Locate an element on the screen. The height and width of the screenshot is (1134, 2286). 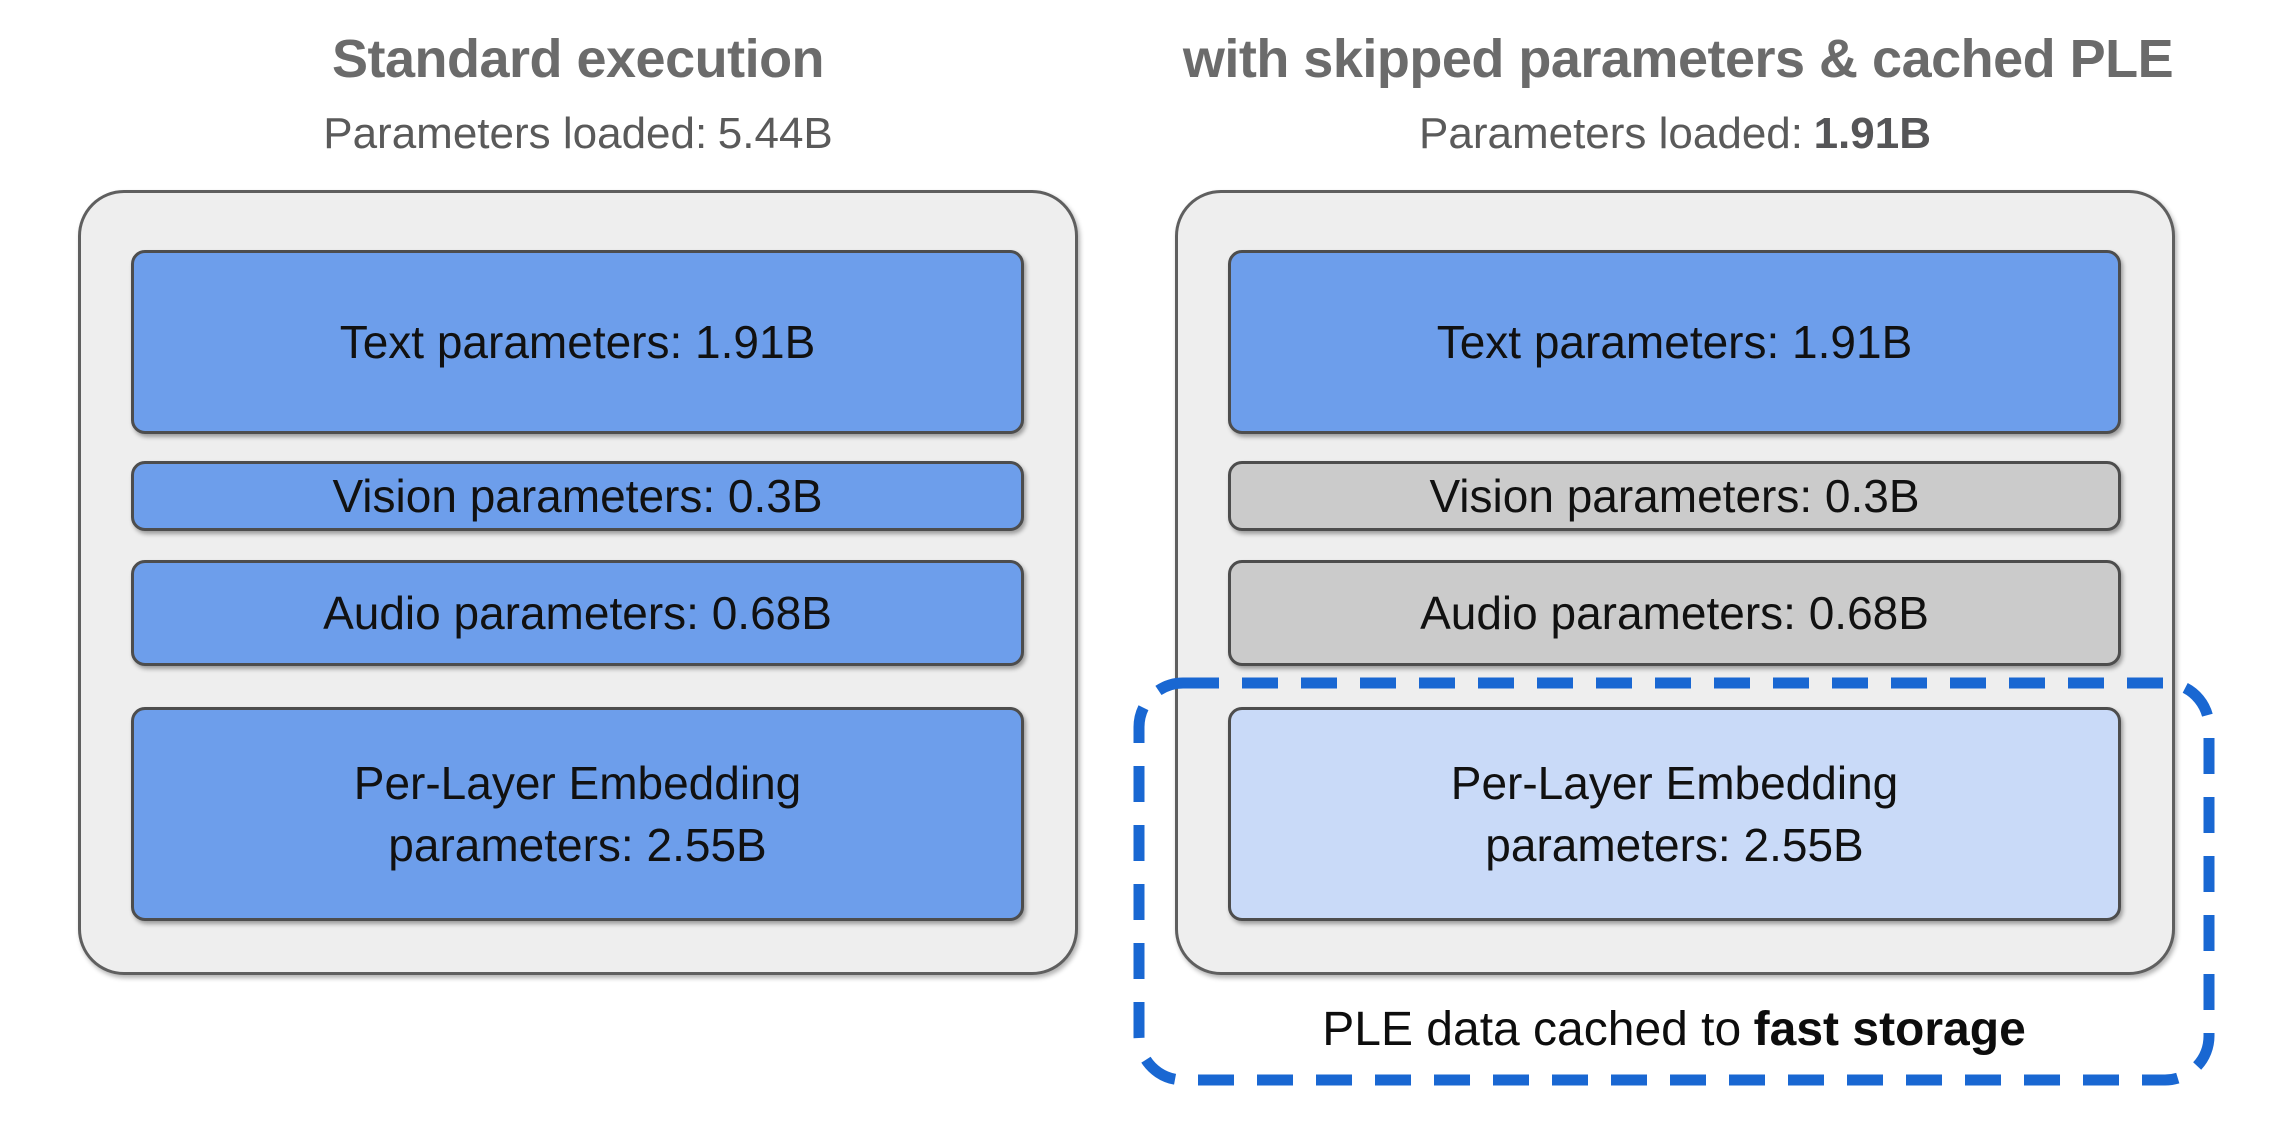
standard-panel-subtitle: Parameters loaded: 5.44B is located at coordinates (578, 134).